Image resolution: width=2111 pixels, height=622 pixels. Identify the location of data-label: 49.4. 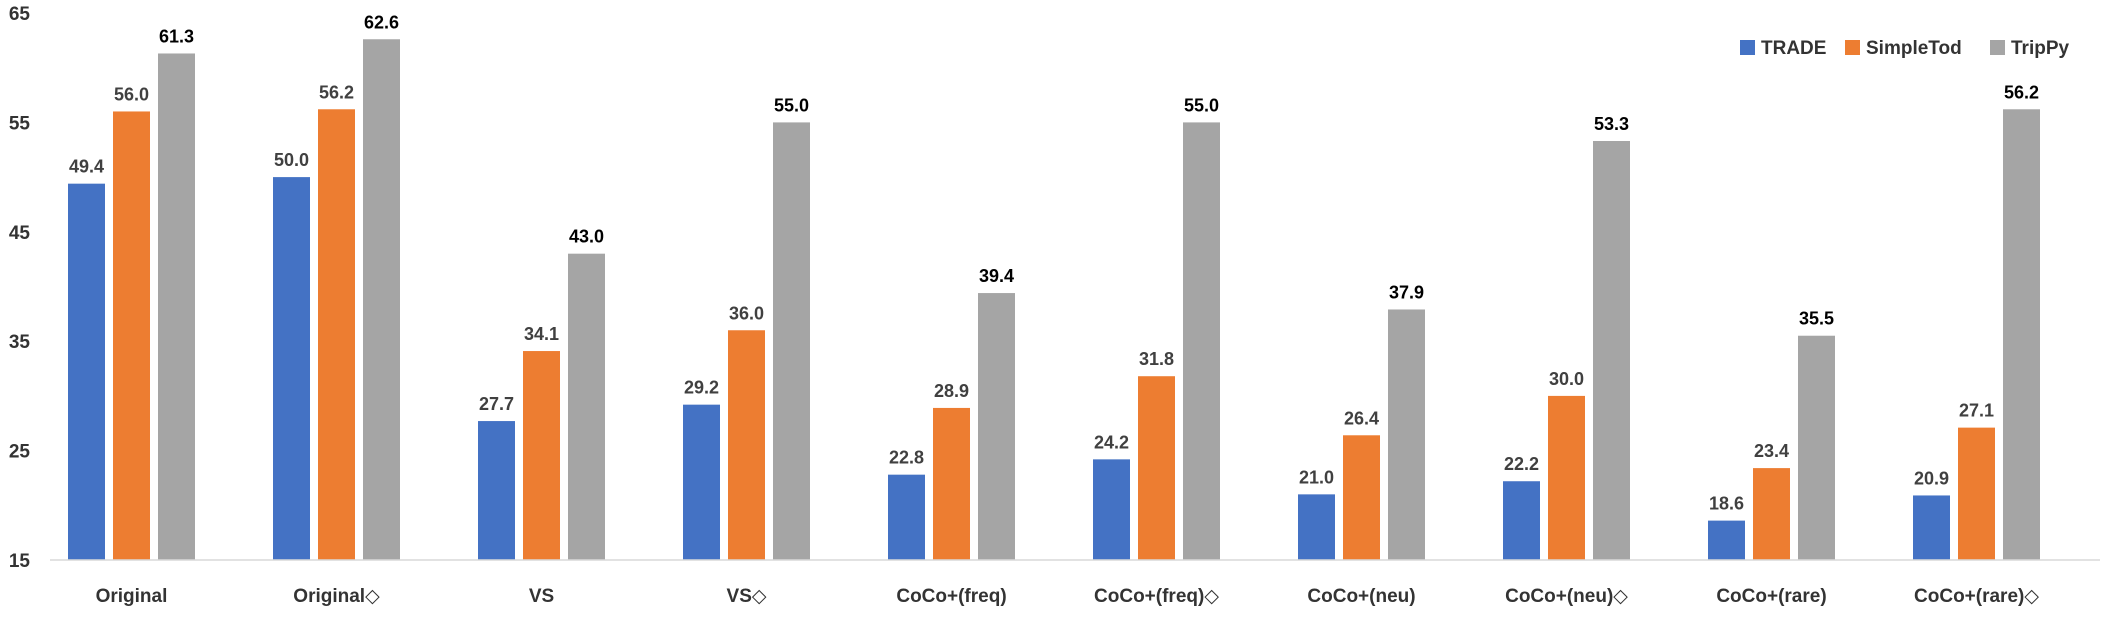
(86, 167).